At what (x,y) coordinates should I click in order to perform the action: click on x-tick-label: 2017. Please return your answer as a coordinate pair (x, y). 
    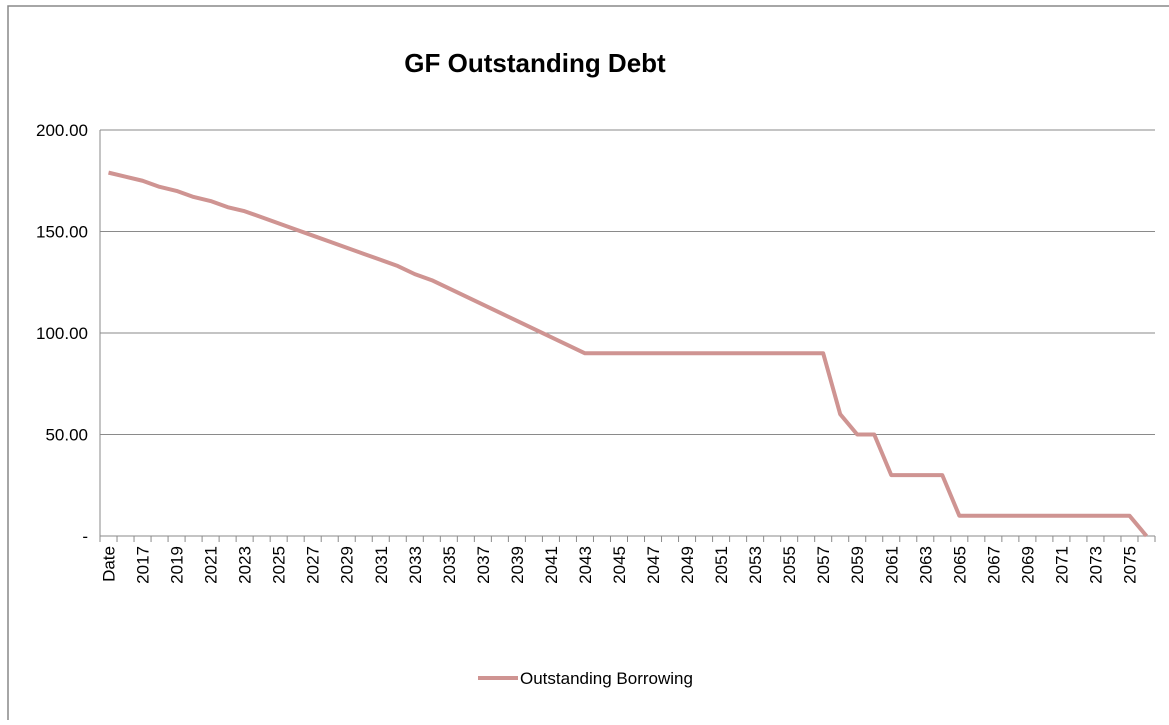
    Looking at the image, I should click on (143, 565).